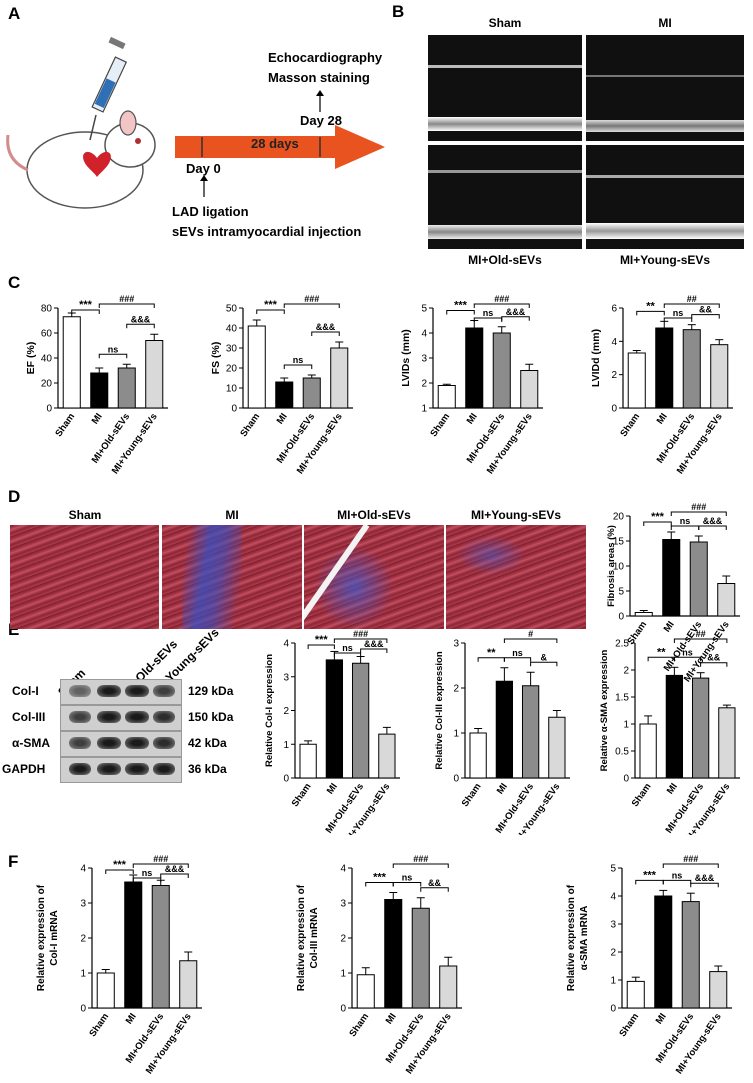  Describe the element at coordinates (31, 743) in the screenshot. I see `protein-label-a-sma: α-SMA` at that location.